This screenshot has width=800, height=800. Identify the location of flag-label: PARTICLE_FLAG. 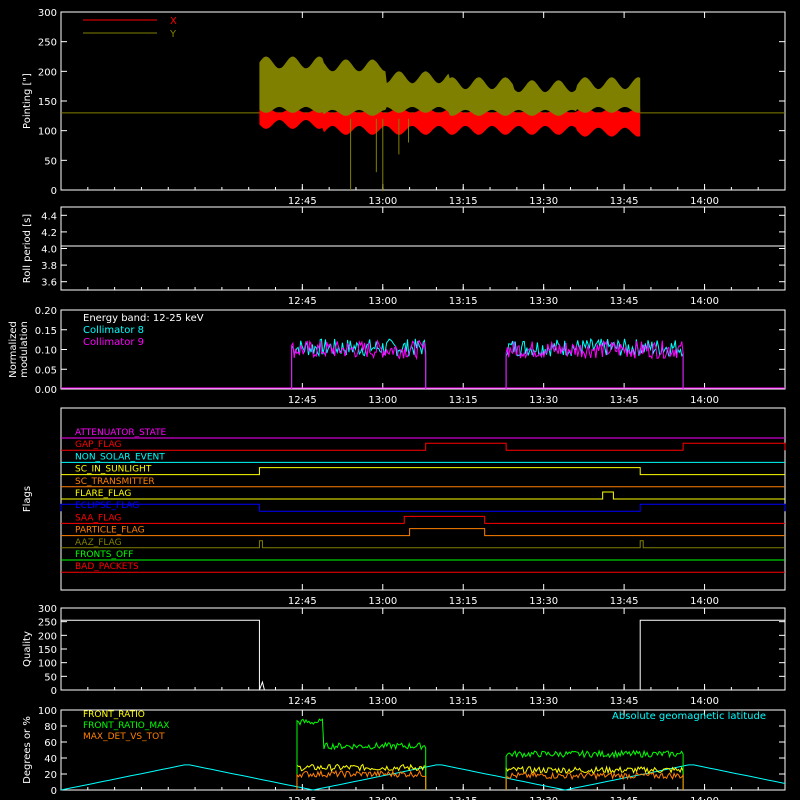
(110, 531).